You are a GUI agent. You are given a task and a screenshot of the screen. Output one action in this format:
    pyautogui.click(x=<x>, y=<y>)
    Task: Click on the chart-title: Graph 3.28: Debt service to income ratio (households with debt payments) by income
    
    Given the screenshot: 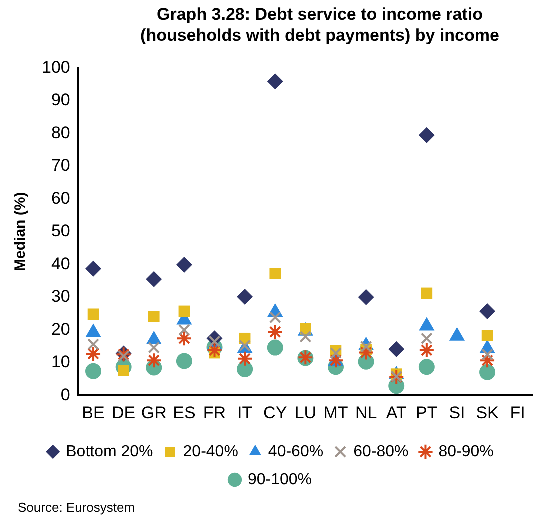 What is the action you would take?
    pyautogui.click(x=320, y=25)
    